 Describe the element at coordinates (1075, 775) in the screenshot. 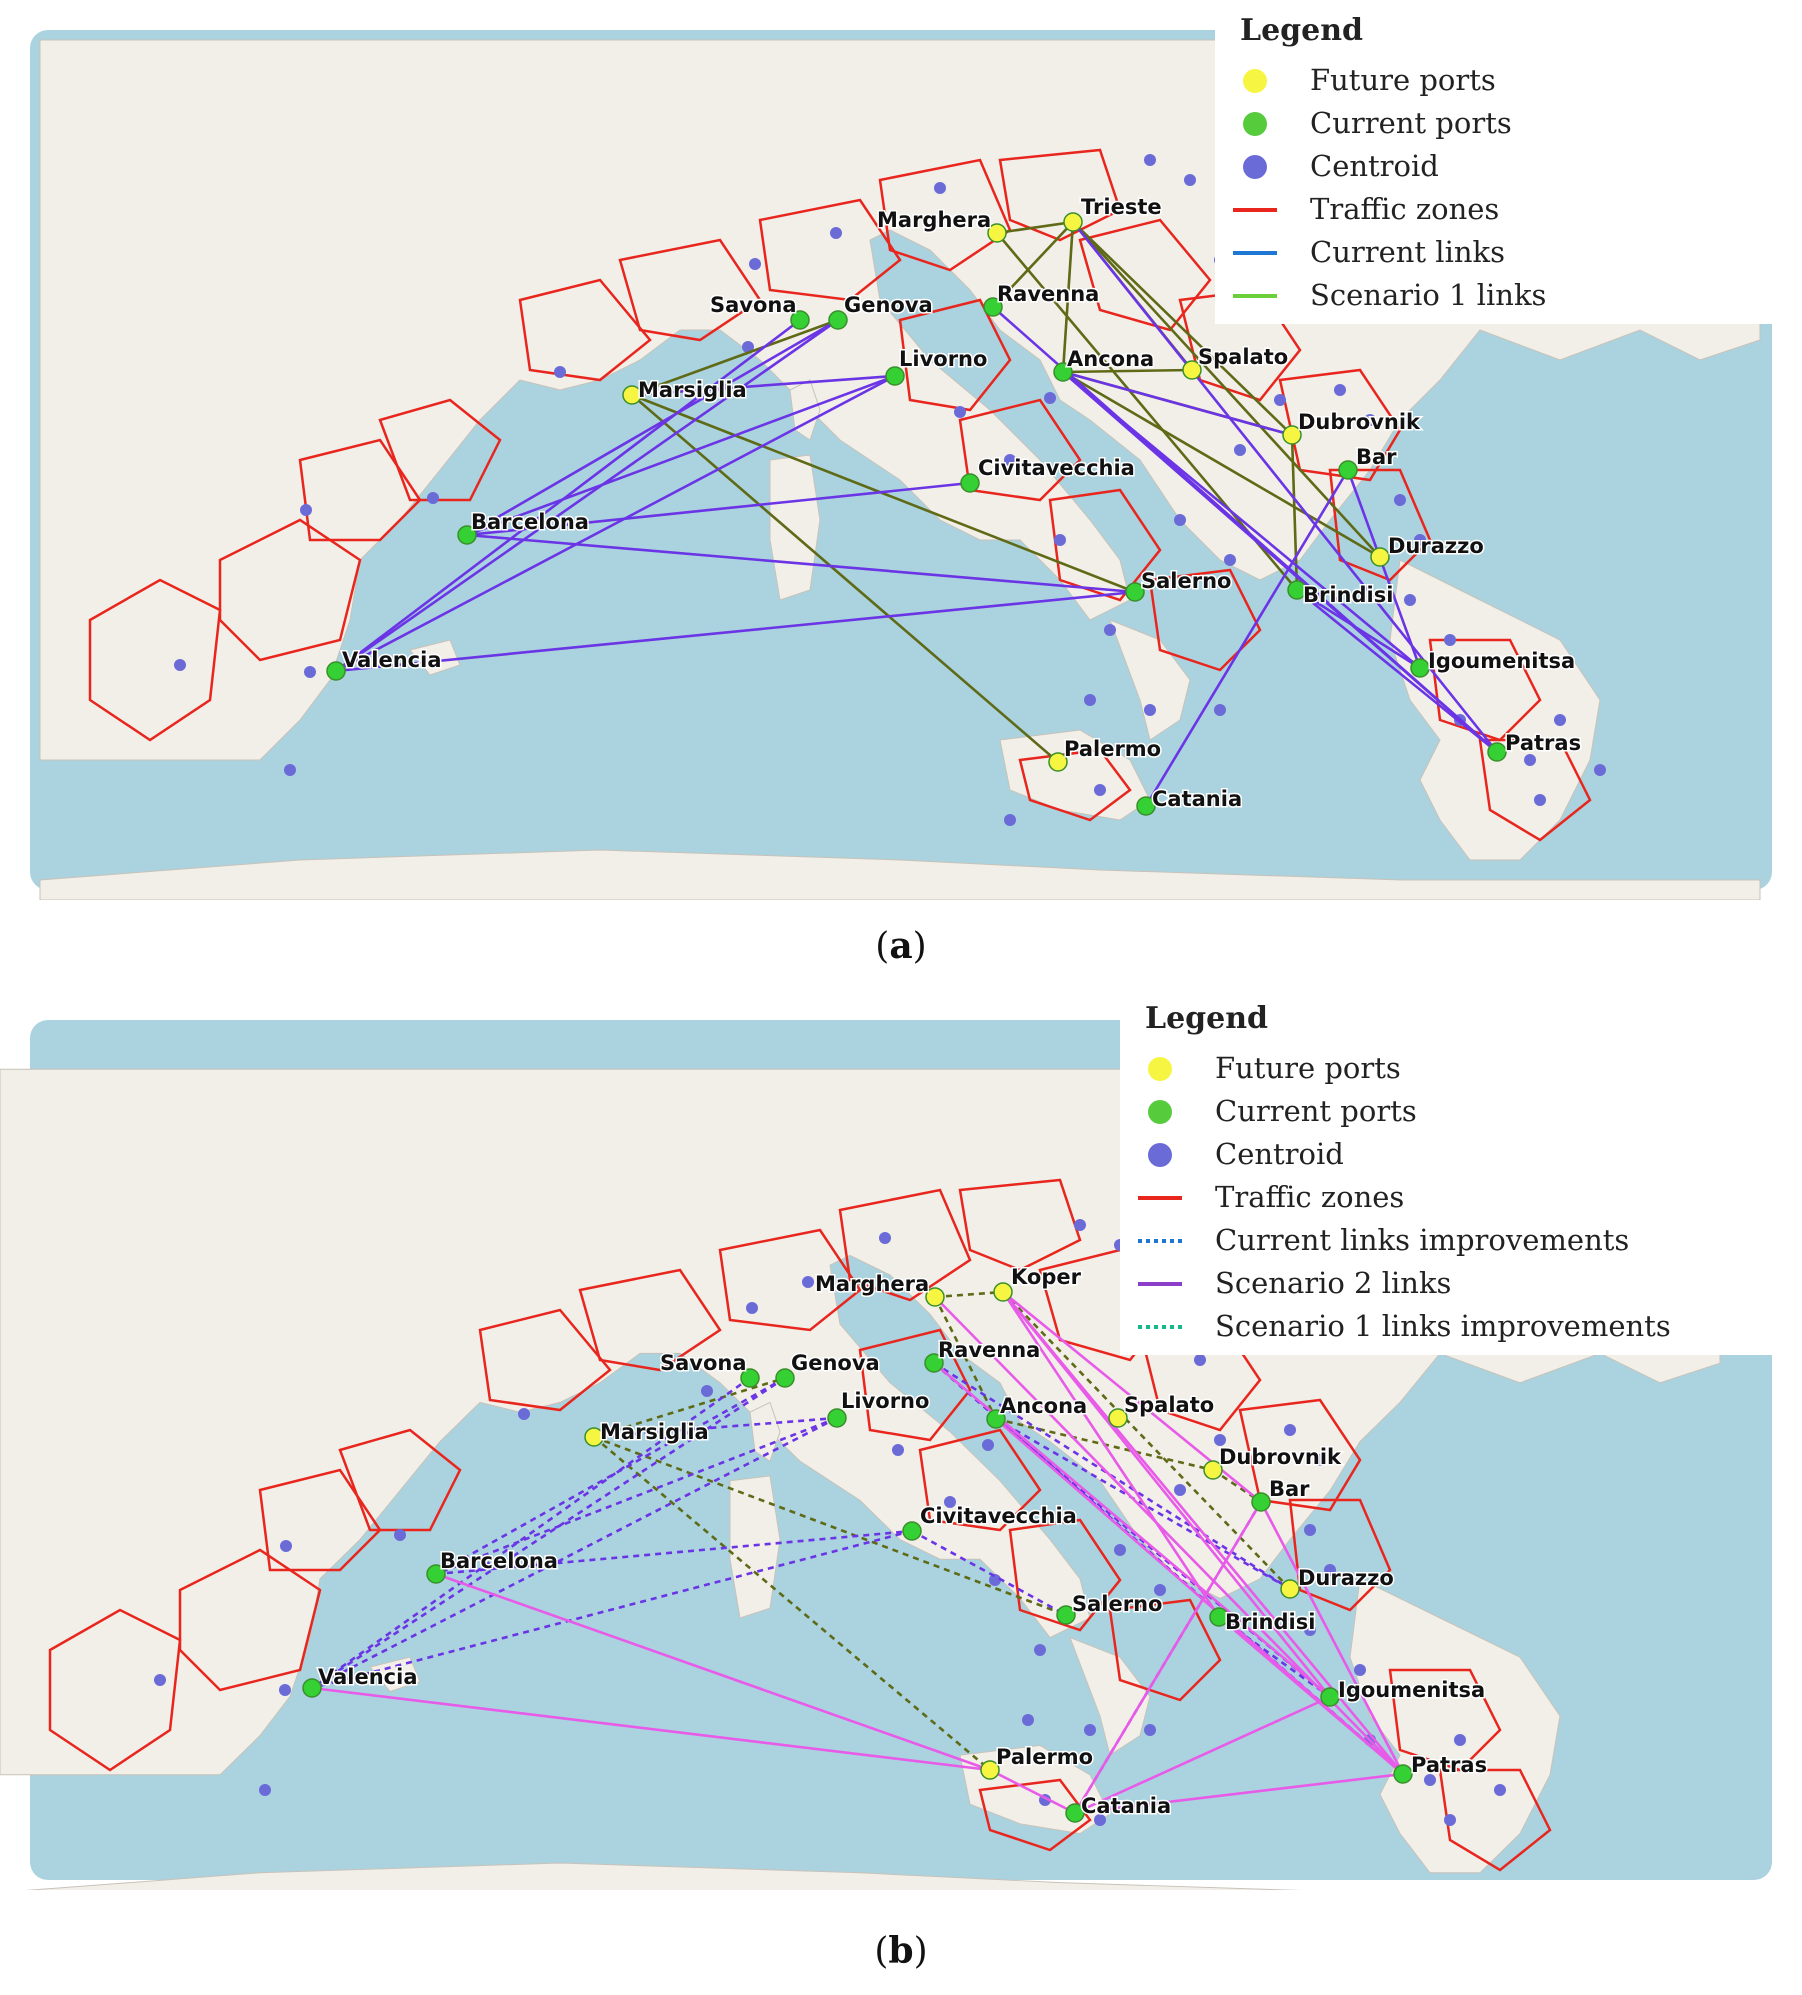

I see `land-sicily` at that location.